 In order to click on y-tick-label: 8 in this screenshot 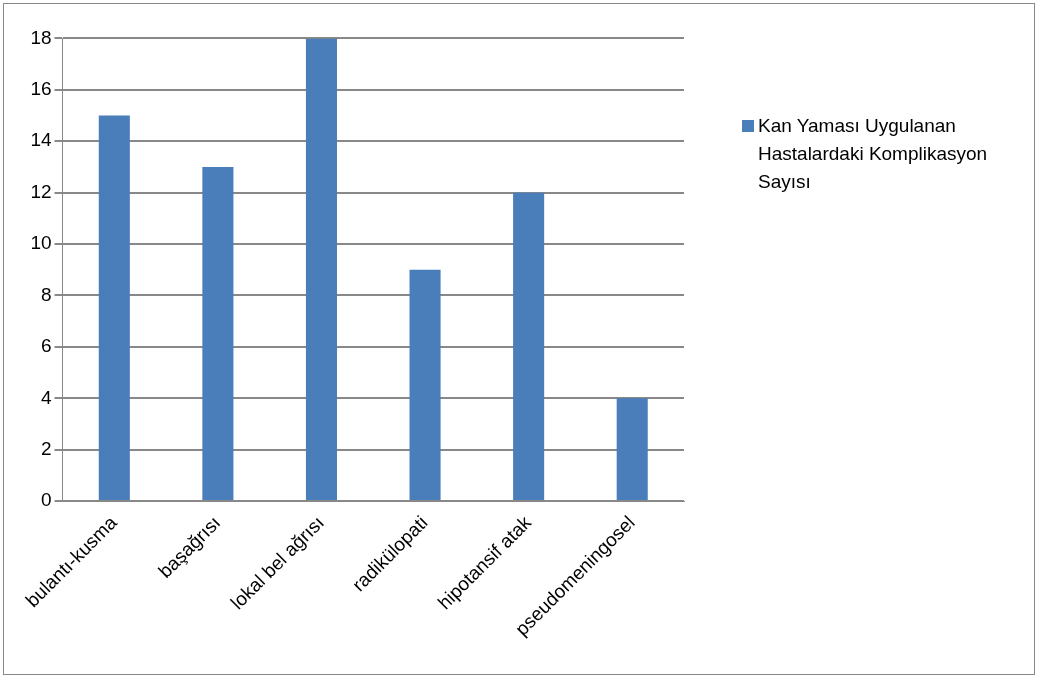, I will do `click(46, 294)`.